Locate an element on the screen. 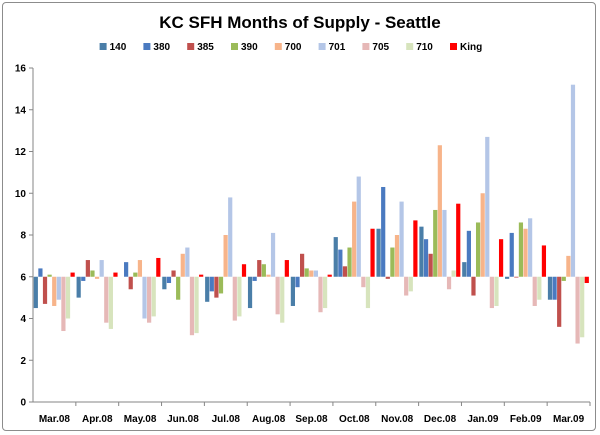  chart-title: KC SFH Months of Supply - Seattle is located at coordinates (299, 22).